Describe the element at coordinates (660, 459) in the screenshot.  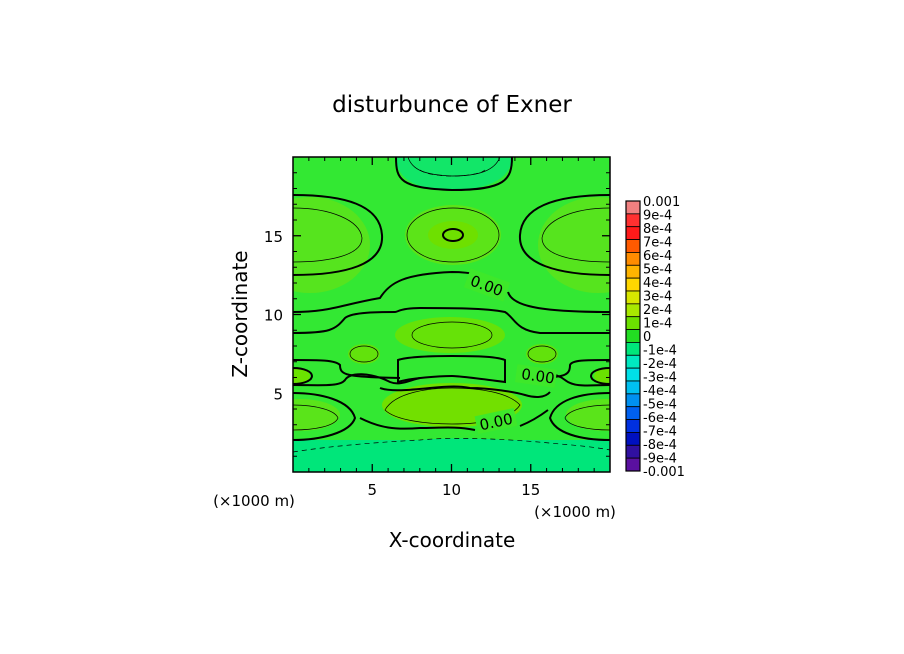
I see `colorbar-level-label: -9e-4` at that location.